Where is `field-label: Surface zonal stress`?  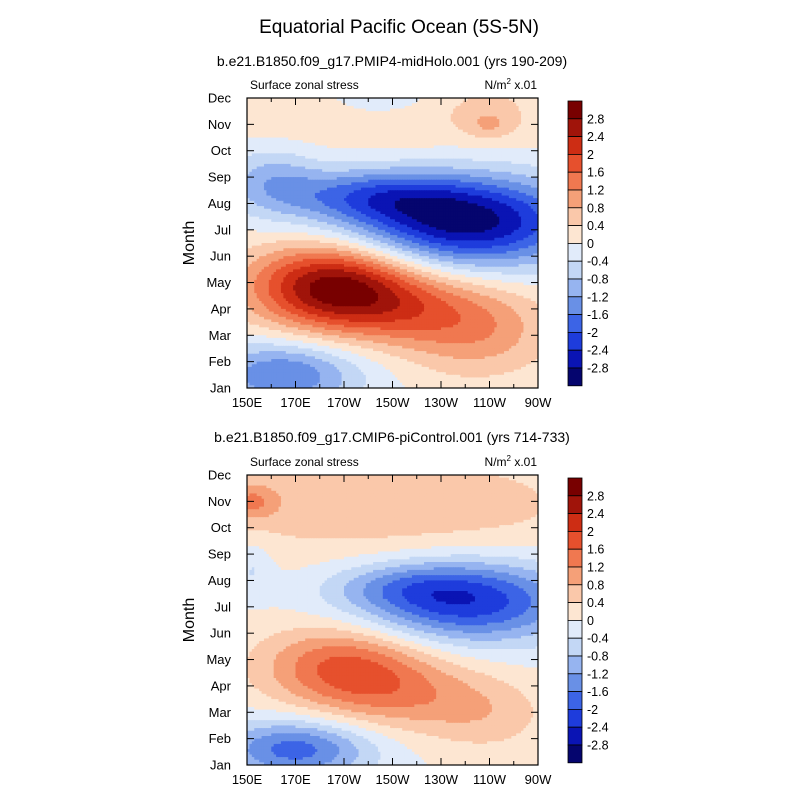 field-label: Surface zonal stress is located at coordinates (304, 85).